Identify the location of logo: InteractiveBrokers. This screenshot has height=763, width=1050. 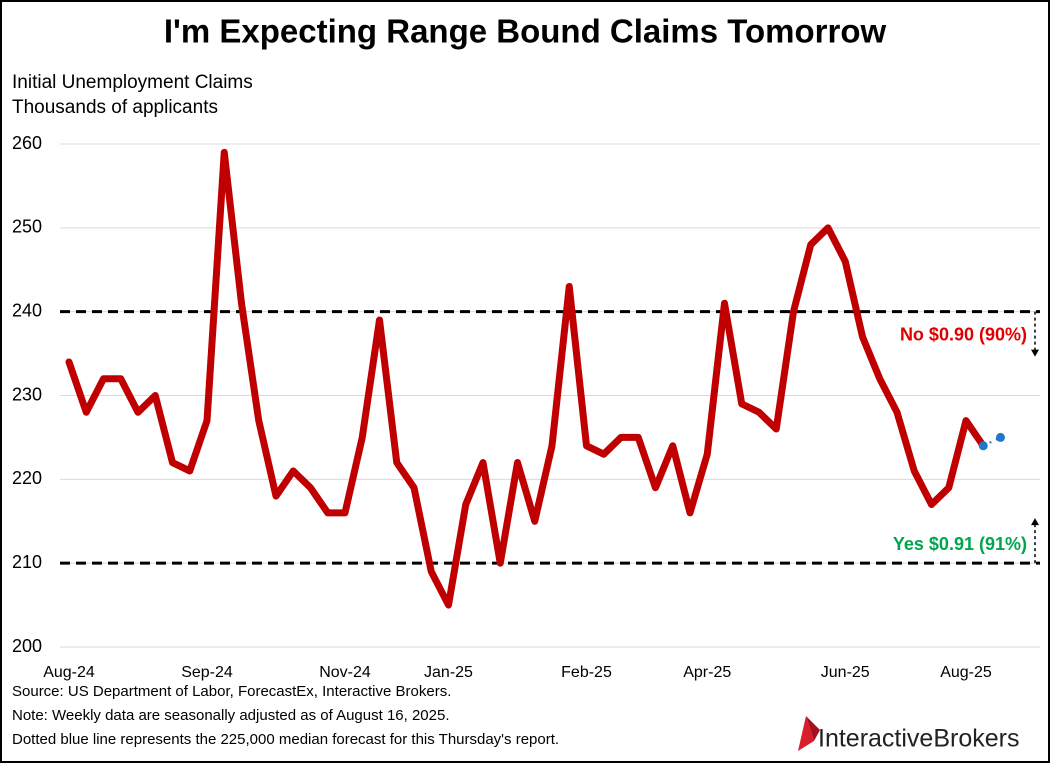
(918, 739).